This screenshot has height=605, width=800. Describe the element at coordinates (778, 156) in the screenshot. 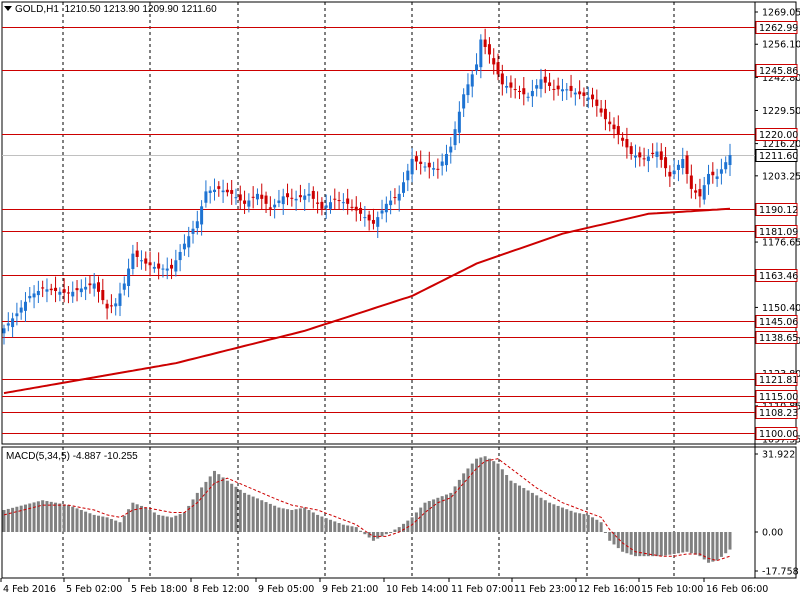

I see `current-price-label: 1211.60` at that location.